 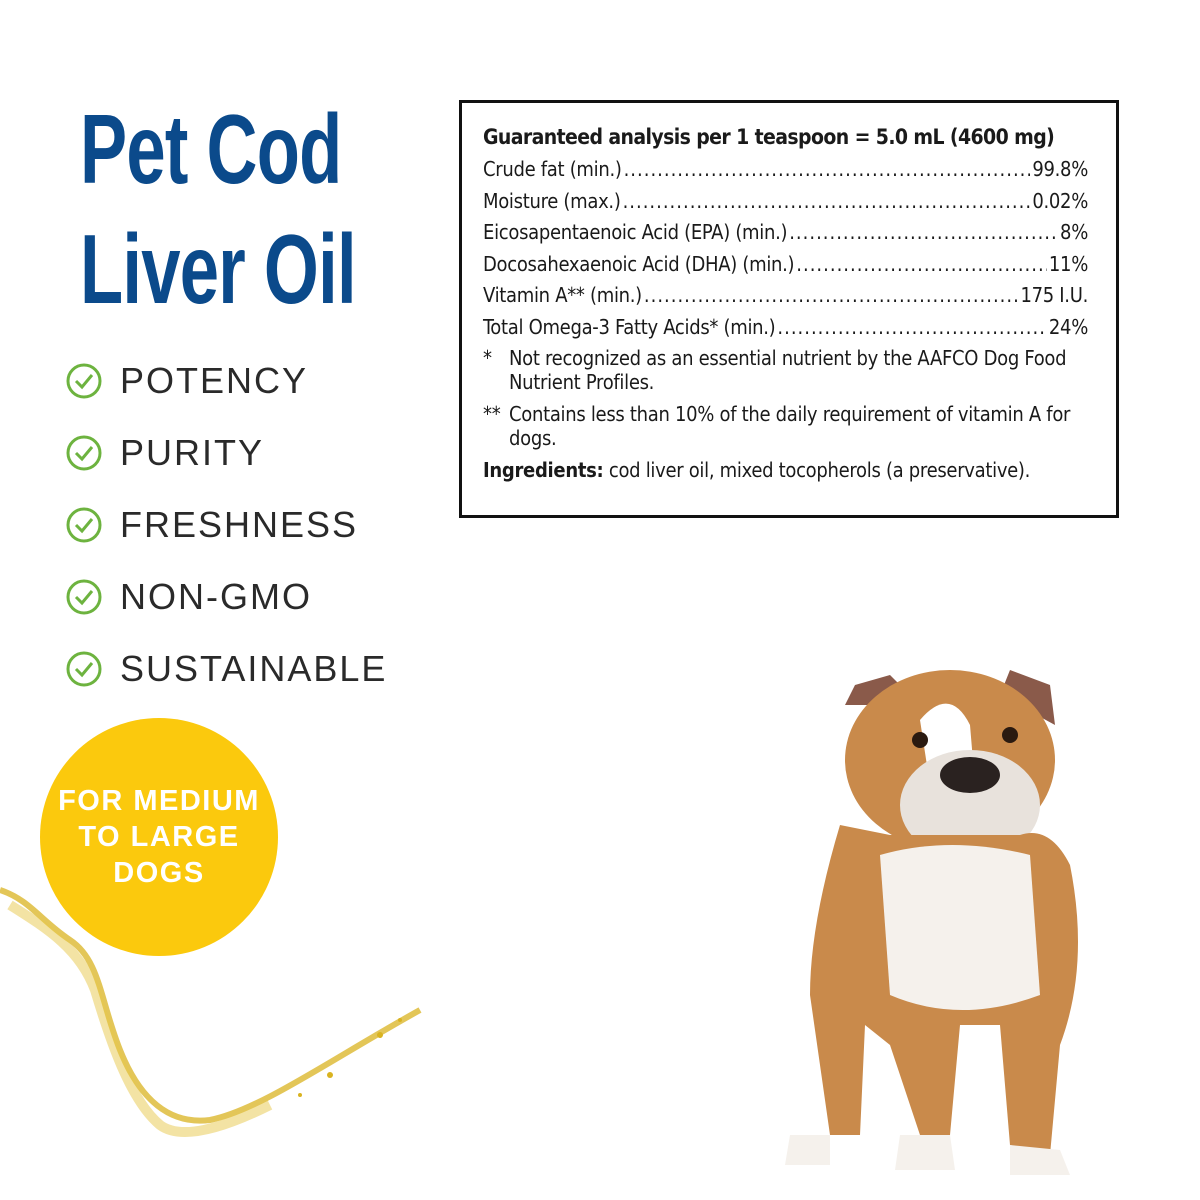 I want to click on feature-item: POTENCY, so click(x=226, y=381).